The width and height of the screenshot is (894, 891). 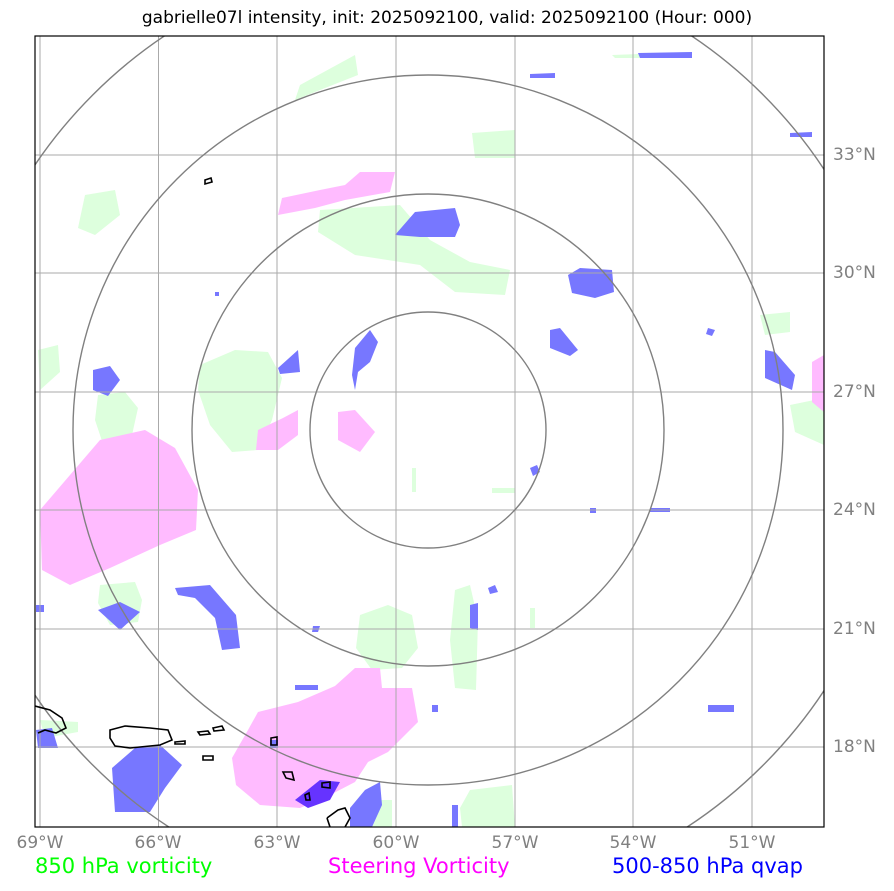 What do you see at coordinates (51, 719) in the screenshot?
I see `coast-hispaniola` at bounding box center [51, 719].